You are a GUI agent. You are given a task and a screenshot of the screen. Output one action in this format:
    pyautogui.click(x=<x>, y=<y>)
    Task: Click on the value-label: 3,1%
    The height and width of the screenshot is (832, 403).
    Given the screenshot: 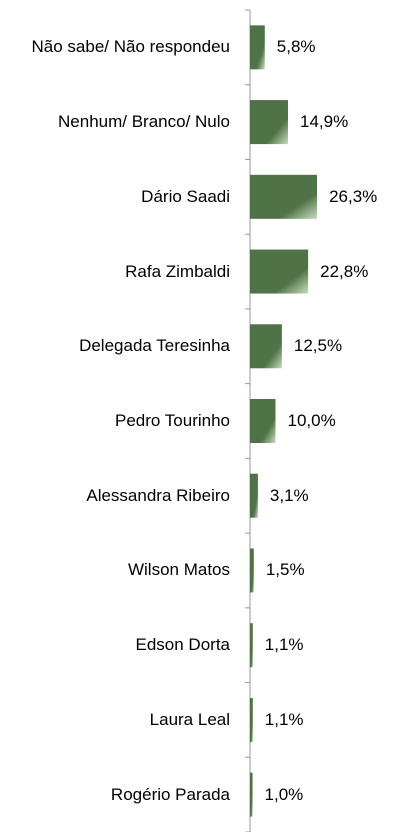 What is the action you would take?
    pyautogui.click(x=289, y=495)
    